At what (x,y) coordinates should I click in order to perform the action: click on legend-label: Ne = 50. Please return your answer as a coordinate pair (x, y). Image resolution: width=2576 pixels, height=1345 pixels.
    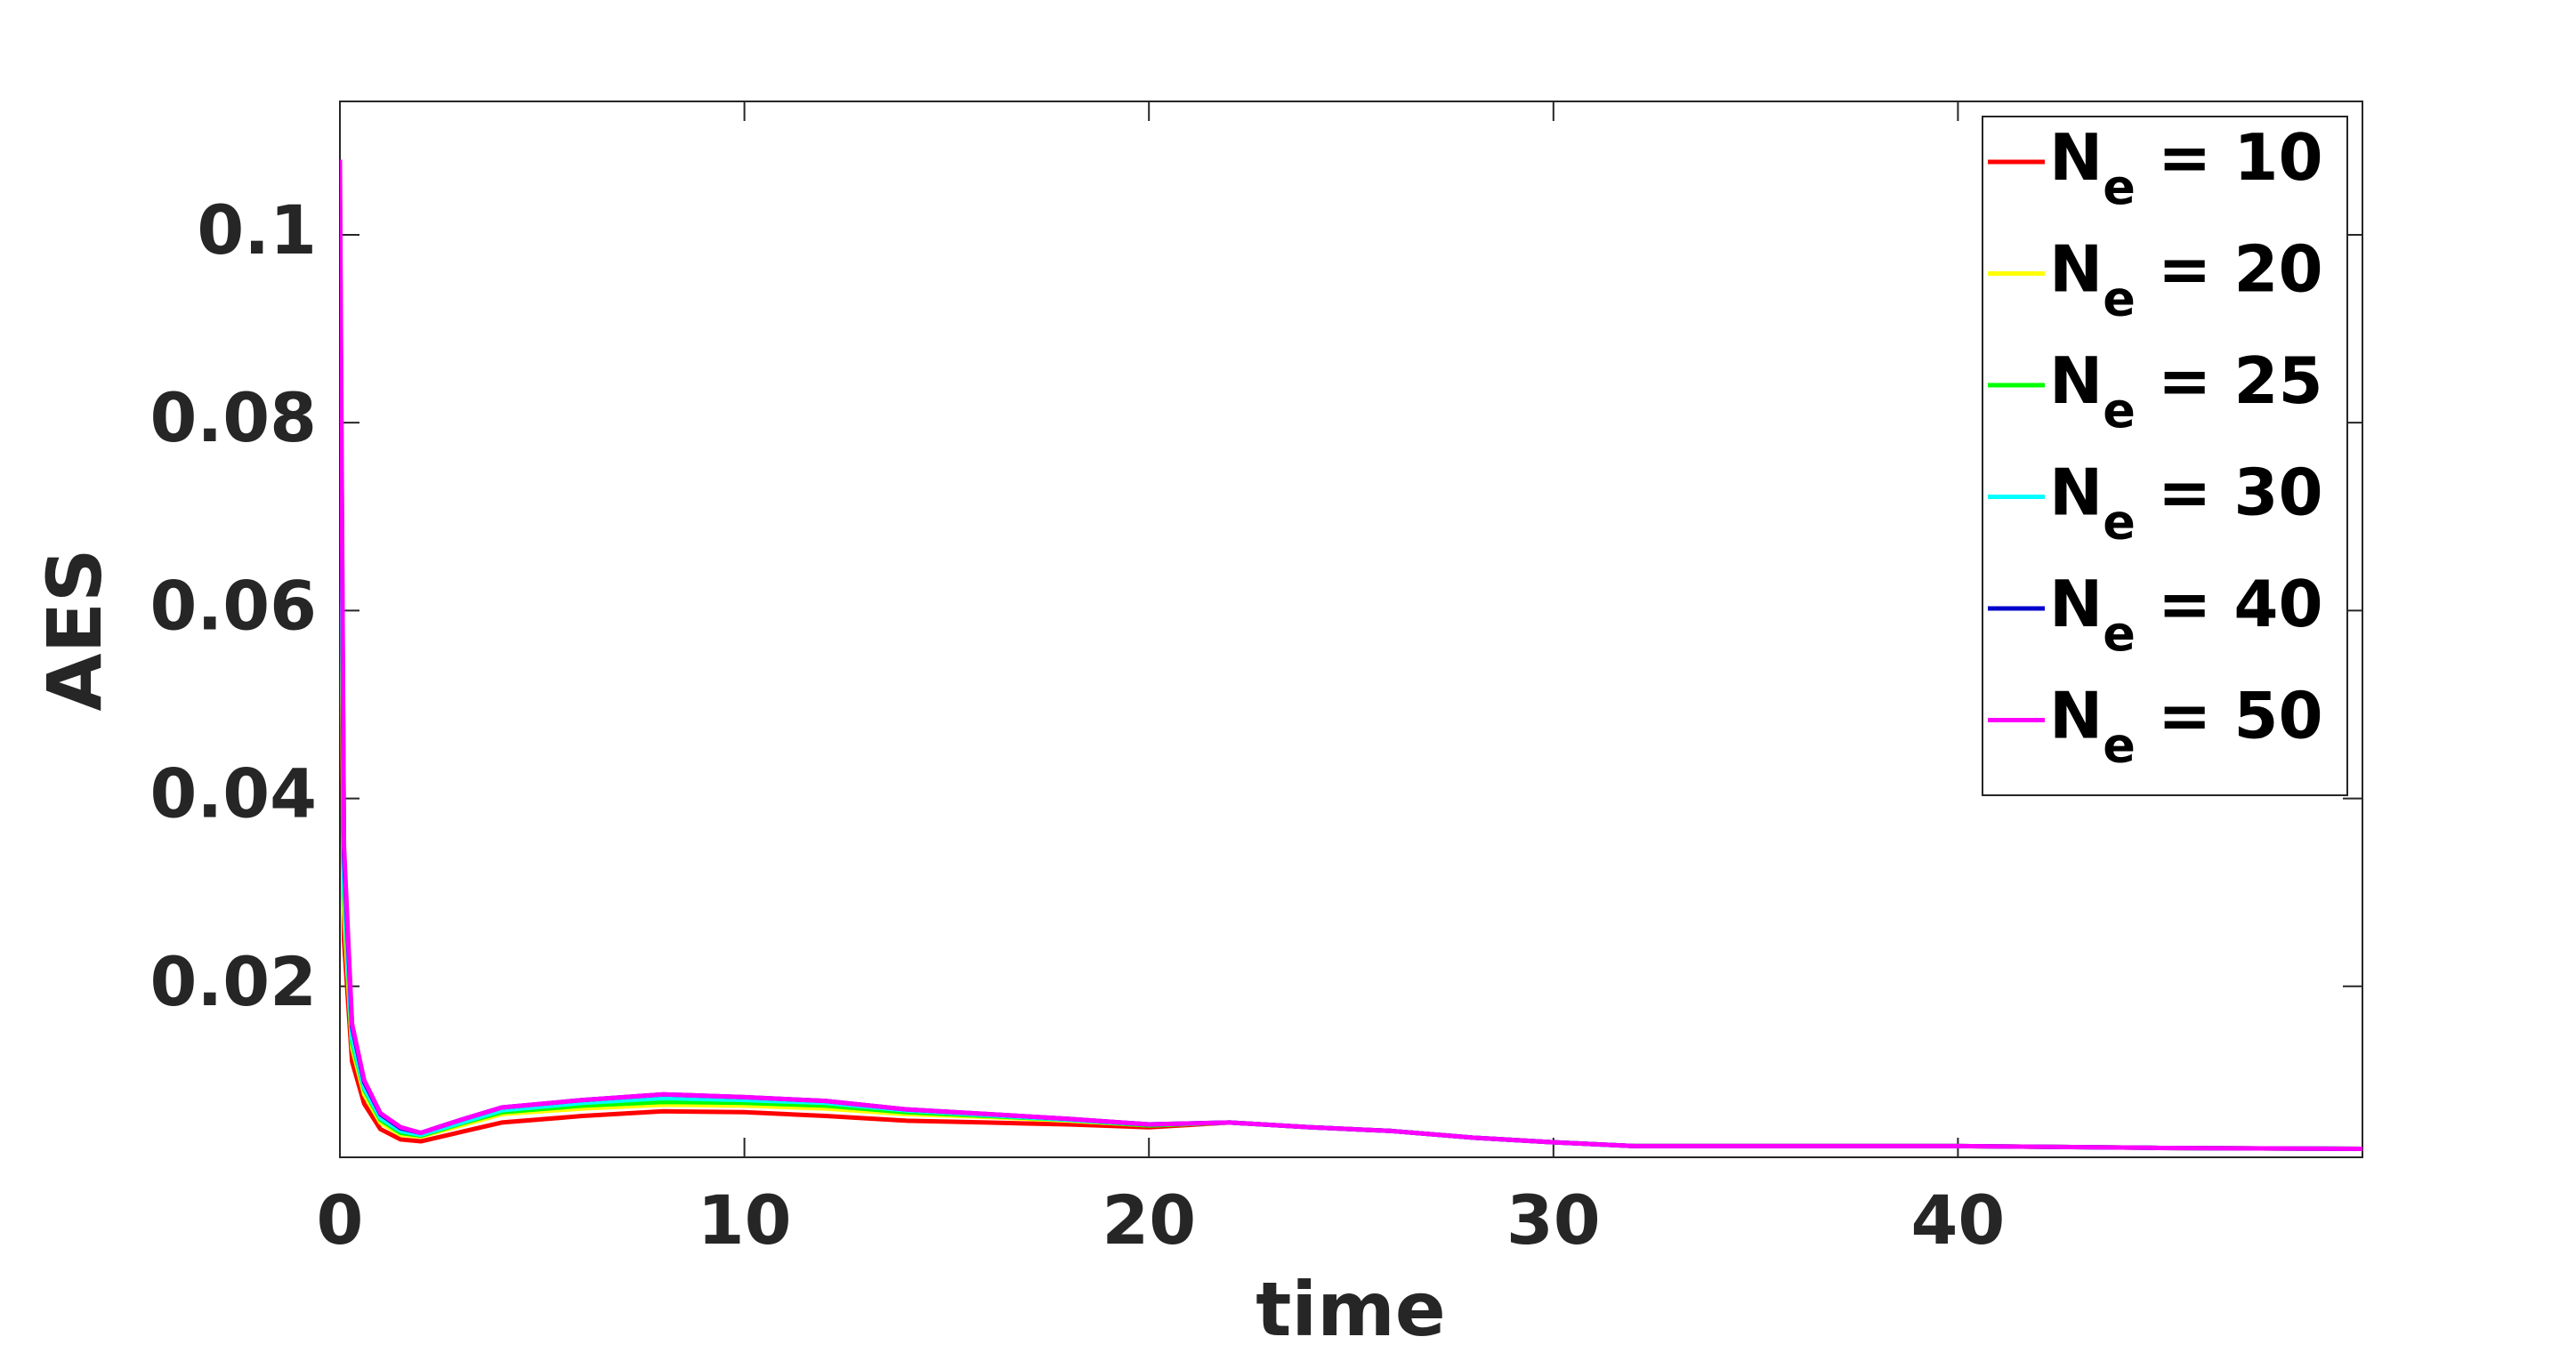
    Looking at the image, I should click on (2186, 725).